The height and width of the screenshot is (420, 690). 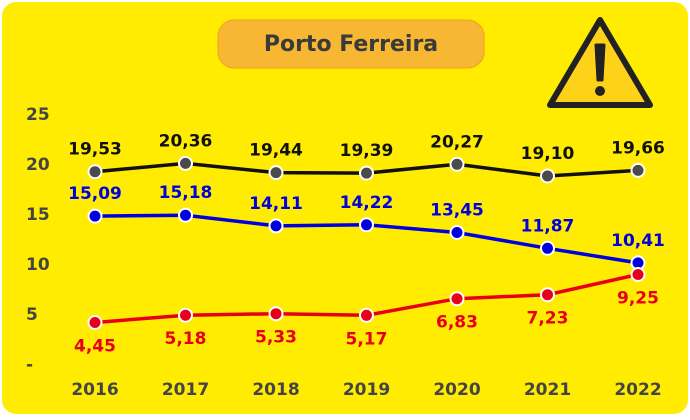 What do you see at coordinates (457, 211) in the screenshot?
I see `data-label: 13,45` at bounding box center [457, 211].